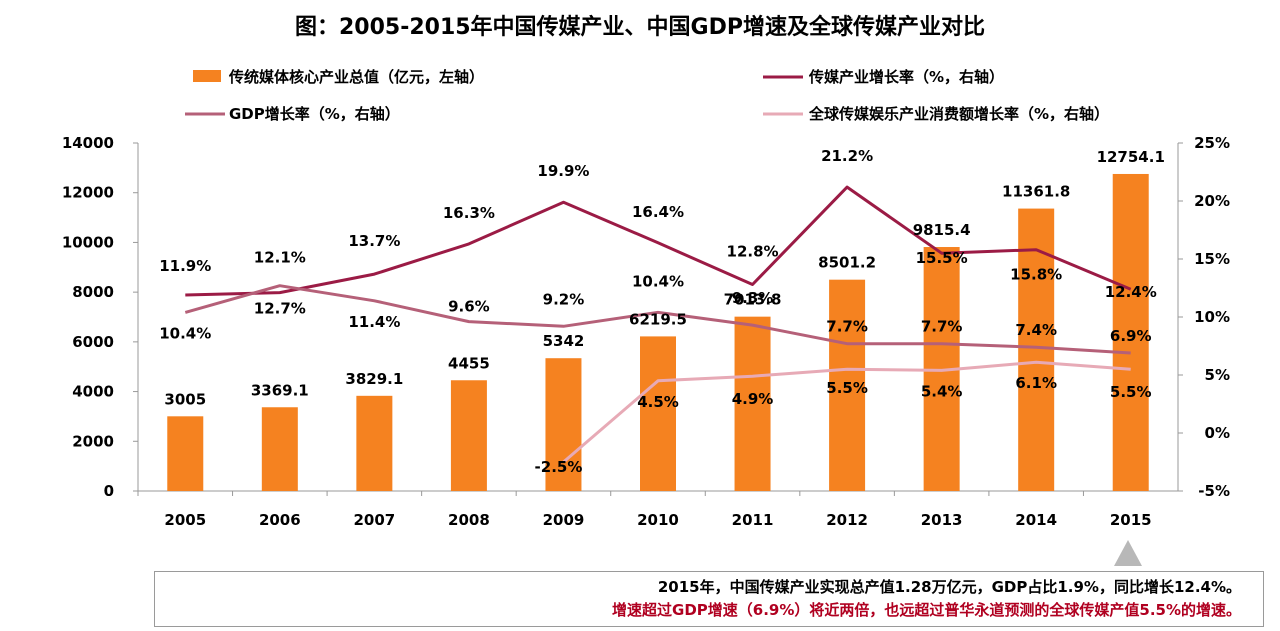 The height and width of the screenshot is (631, 1280). I want to click on x-tick-label: 2005, so click(185, 520).